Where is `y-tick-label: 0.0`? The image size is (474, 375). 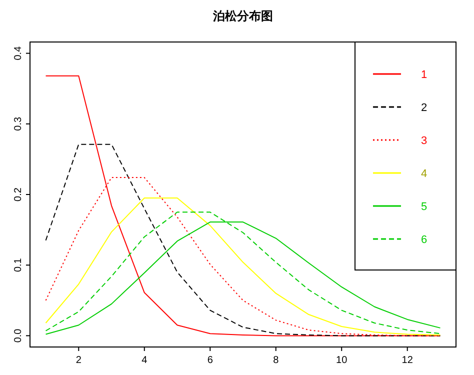
y-tick-label: 0.0 is located at coordinates (18, 335).